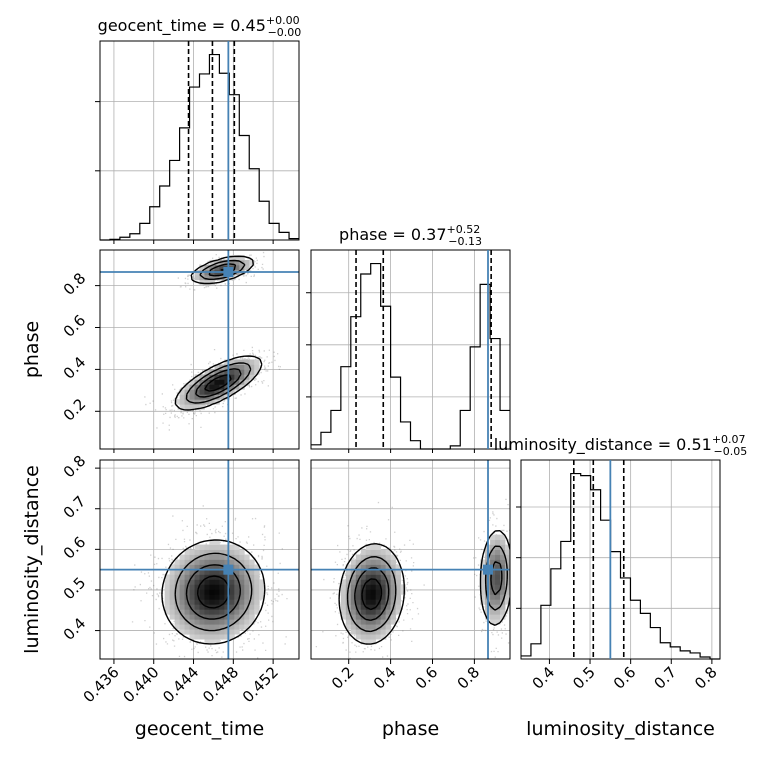  I want to click on panel-frame, so click(199, 140).